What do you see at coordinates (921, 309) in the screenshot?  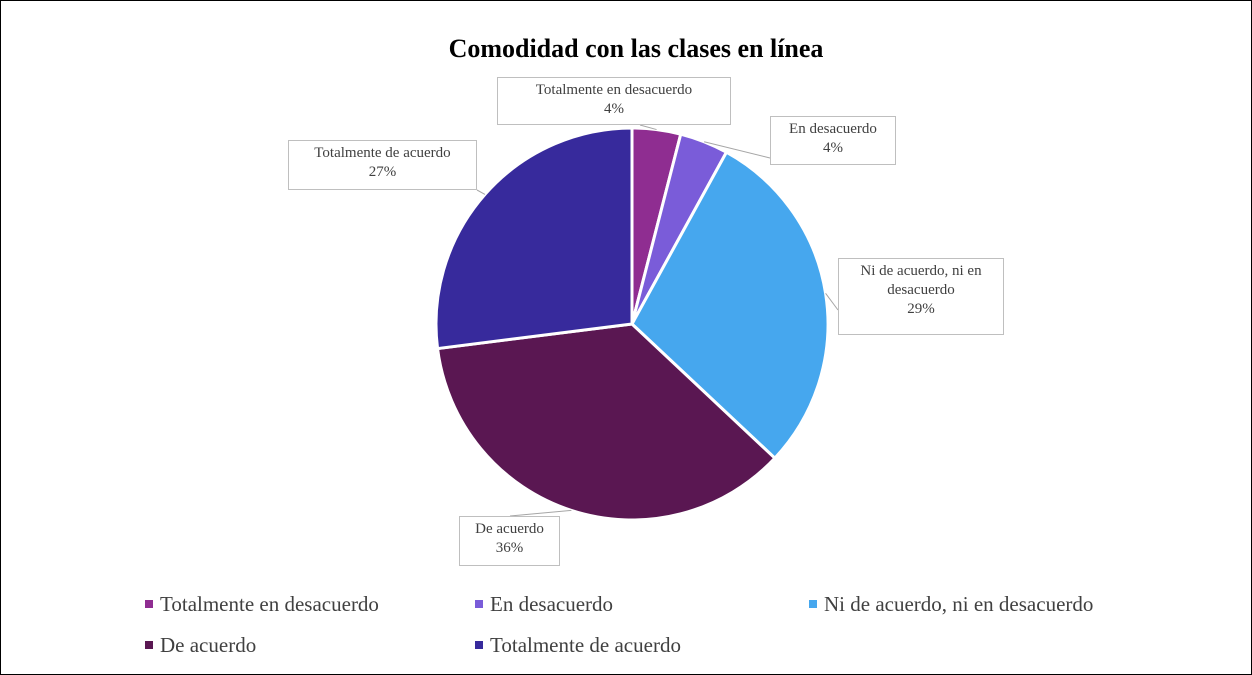 I see `data-label-value: 29%` at bounding box center [921, 309].